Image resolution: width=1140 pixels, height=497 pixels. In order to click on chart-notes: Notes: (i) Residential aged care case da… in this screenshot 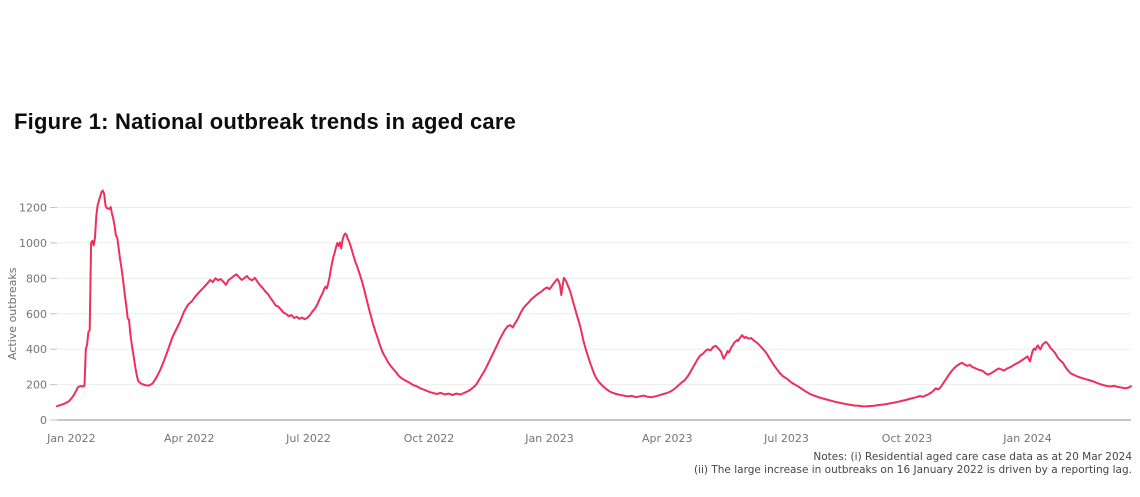, I will do `click(913, 464)`.